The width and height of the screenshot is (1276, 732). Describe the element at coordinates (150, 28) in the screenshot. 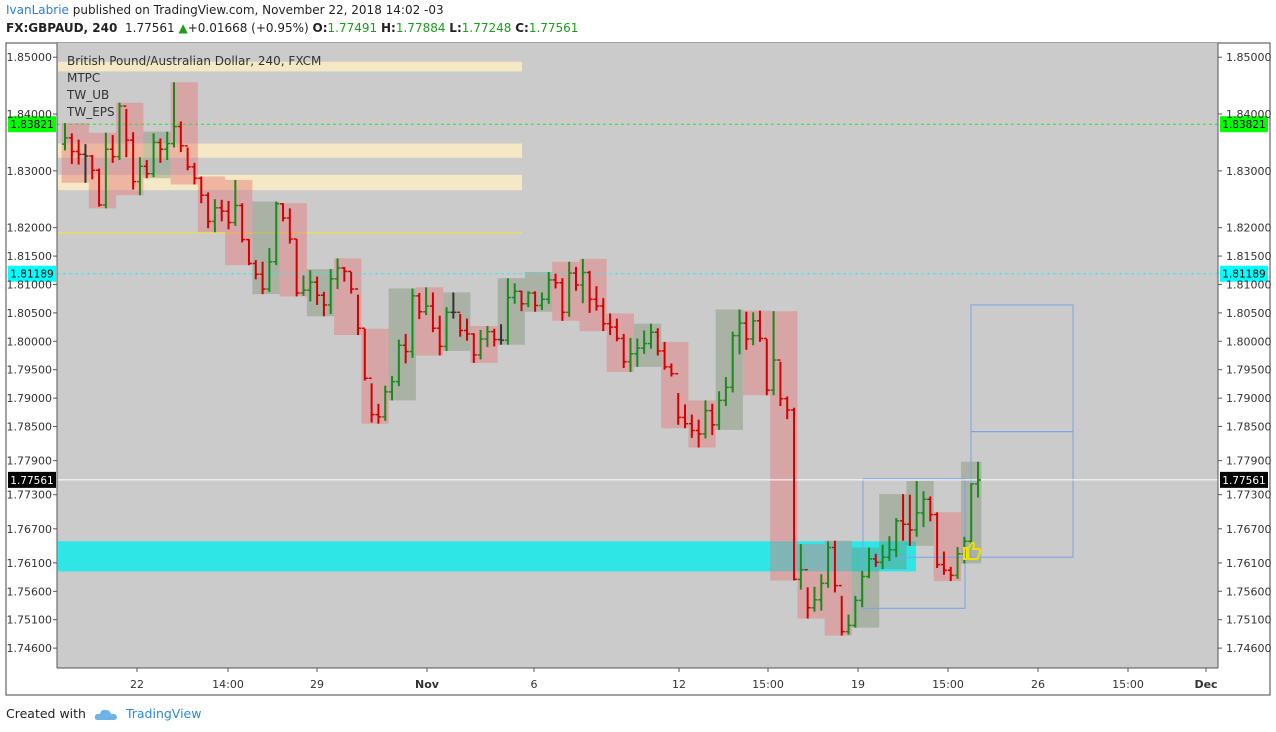

I see `last-price: 1.77561` at that location.